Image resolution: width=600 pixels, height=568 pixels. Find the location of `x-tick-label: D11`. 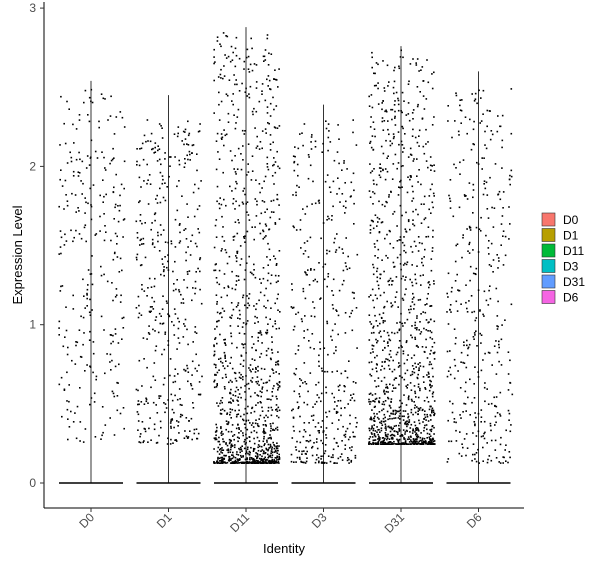

x-tick-label: D11 is located at coordinates (239, 522).